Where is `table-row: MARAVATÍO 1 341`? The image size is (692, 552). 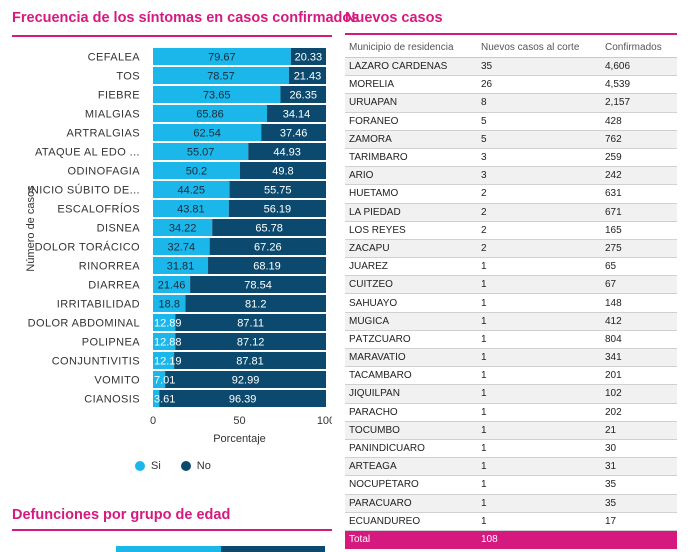
table-row: MARAVATÍO 1 341 is located at coordinates (511, 358).